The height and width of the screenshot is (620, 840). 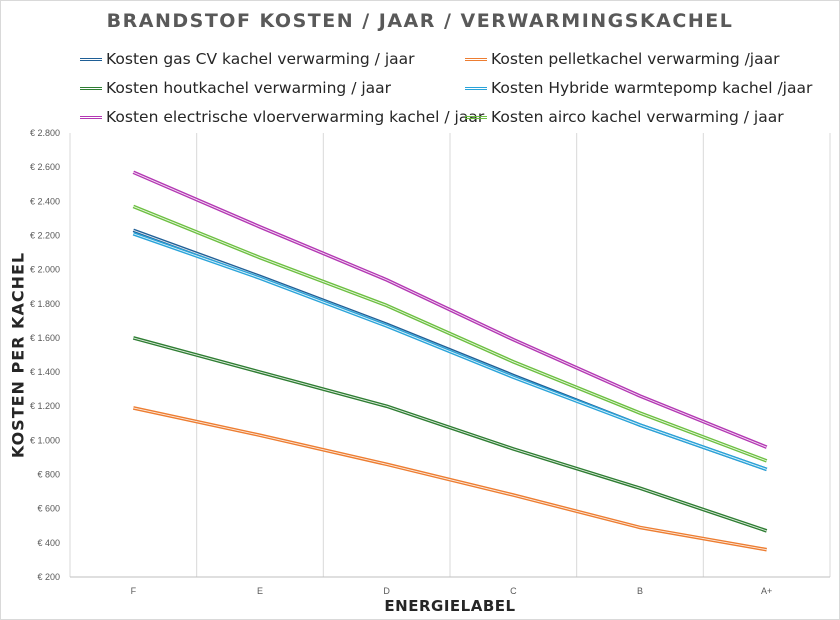 What do you see at coordinates (249, 88) in the screenshot?
I see `legend-label-hout: Kosten houtkachel verwarming / jaar` at bounding box center [249, 88].